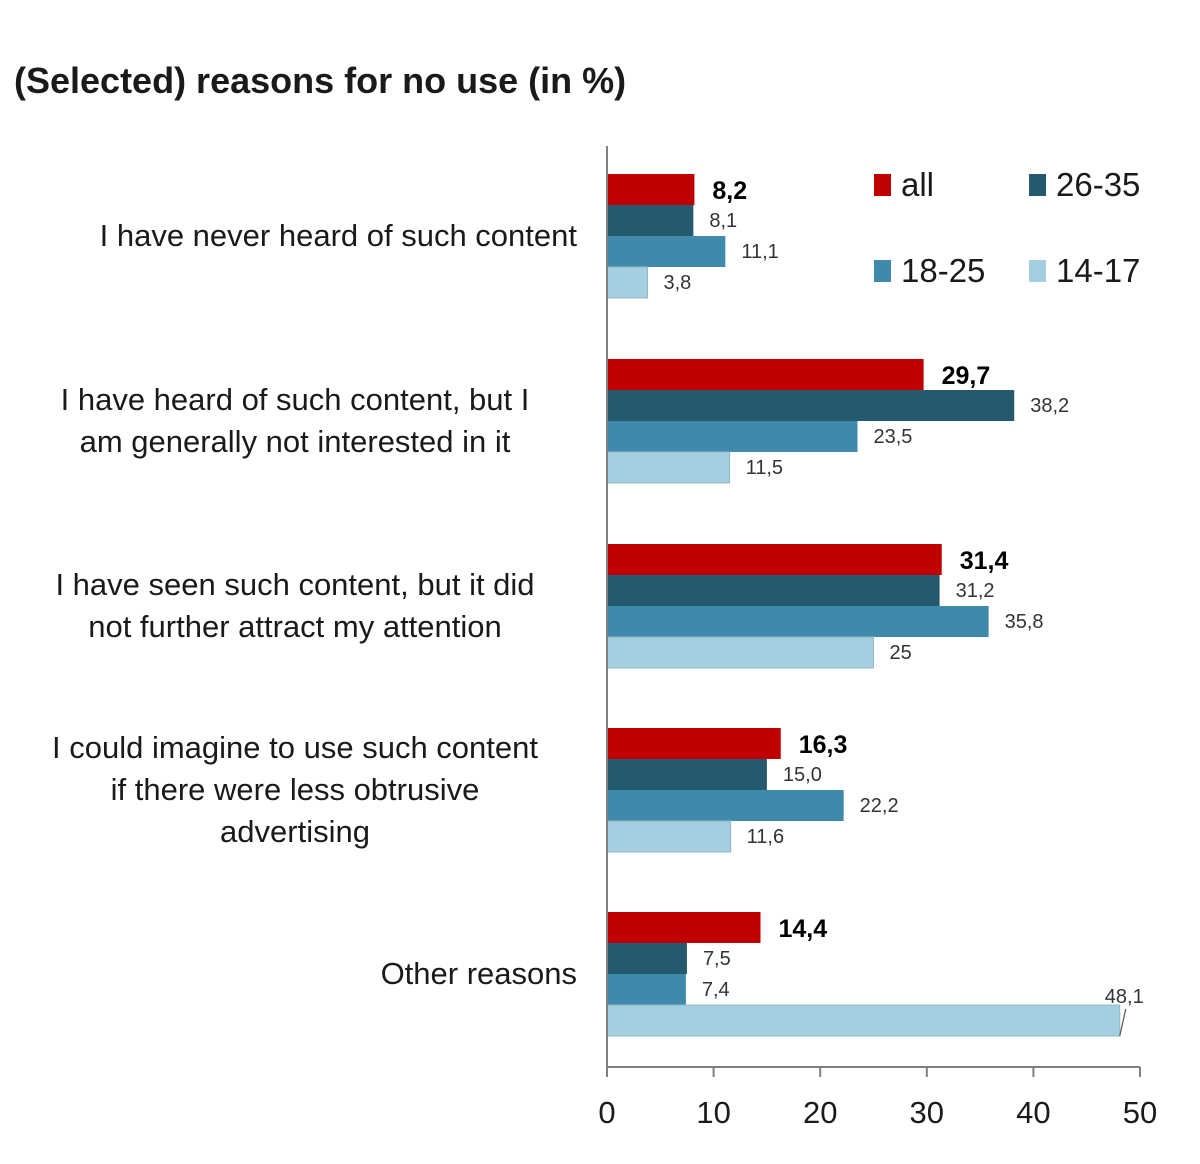  What do you see at coordinates (802, 775) in the screenshot?
I see `value-label-26-35-3: 15,0` at bounding box center [802, 775].